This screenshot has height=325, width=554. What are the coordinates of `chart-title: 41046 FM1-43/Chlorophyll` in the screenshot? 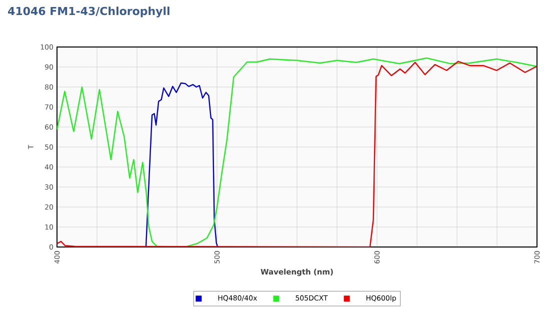 It's located at (89, 12).